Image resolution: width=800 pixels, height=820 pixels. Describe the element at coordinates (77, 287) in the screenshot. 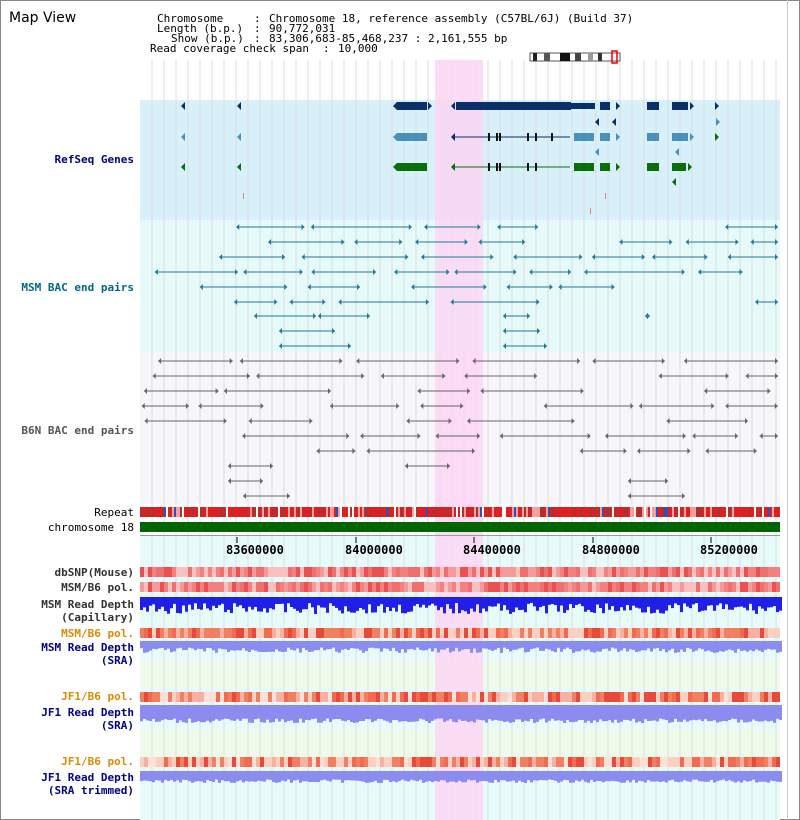

I see `track-label-msm-bac: MSM BAC end pairs` at that location.